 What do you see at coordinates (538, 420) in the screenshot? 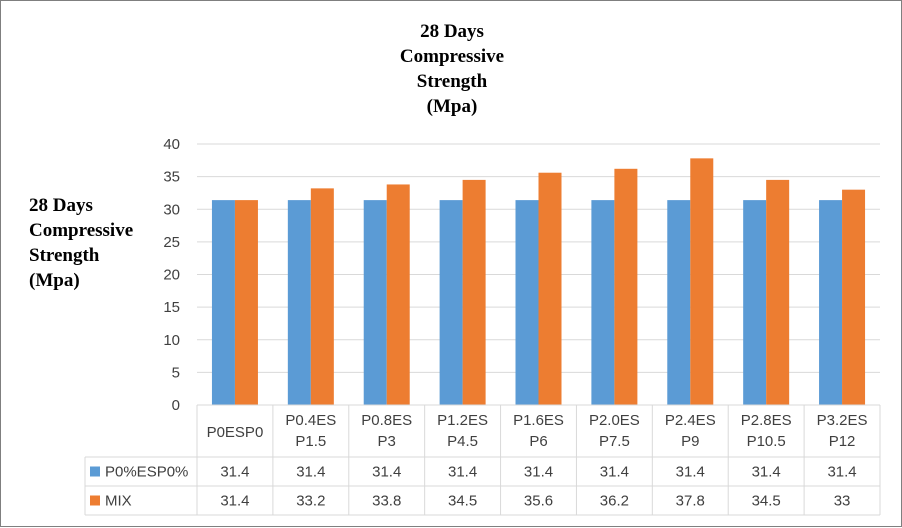
I see `category-label: P1.6ES` at bounding box center [538, 420].